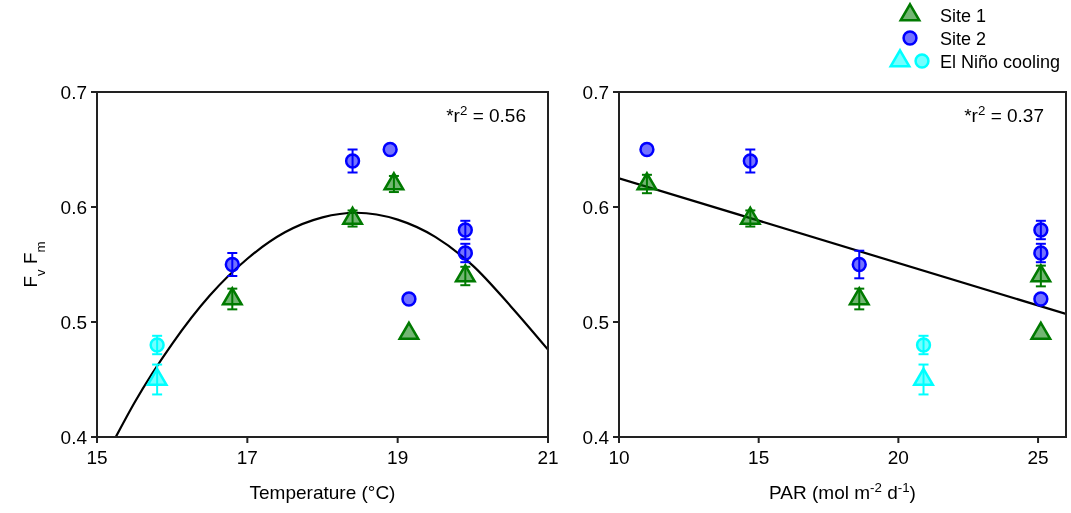 Image resolution: width=1071 pixels, height=513 pixels. I want to click on x-axis-title: Temperature (°C), so click(322, 492).